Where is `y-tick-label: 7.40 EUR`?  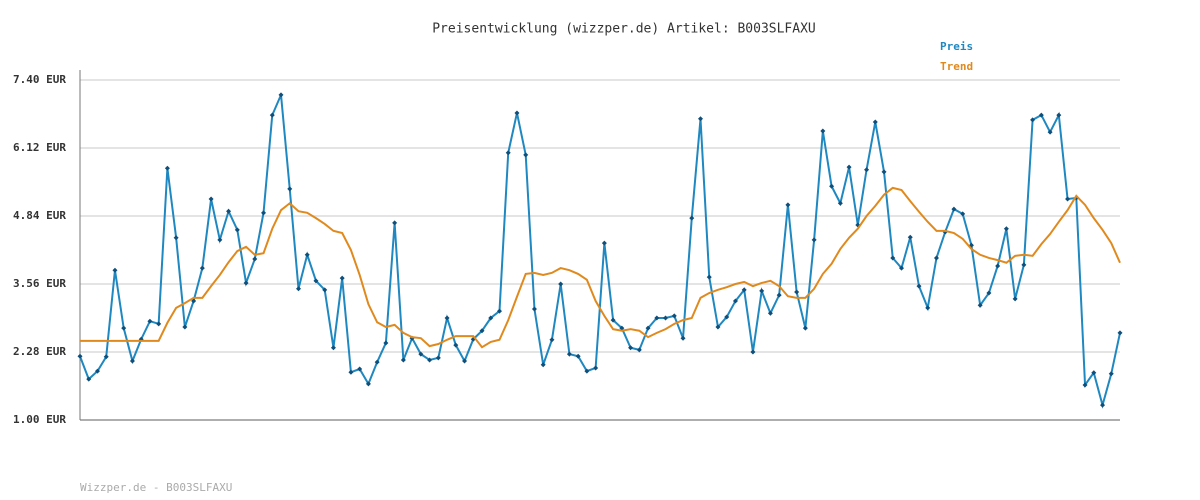
y-tick-label: 7.40 EUR is located at coordinates (39, 79).